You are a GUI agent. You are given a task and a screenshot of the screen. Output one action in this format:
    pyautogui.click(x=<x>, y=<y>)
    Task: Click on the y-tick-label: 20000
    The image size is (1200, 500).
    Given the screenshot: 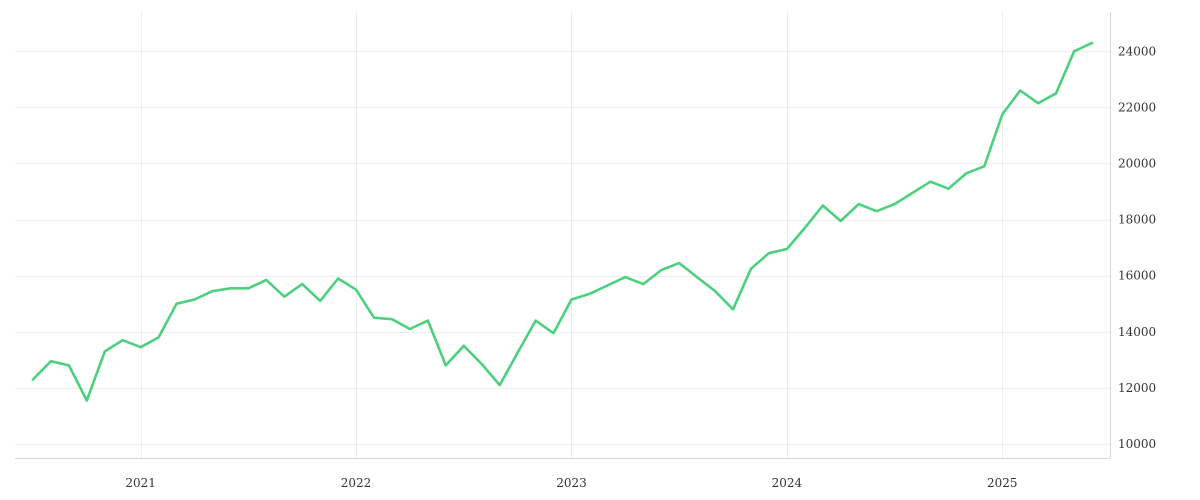 What is the action you would take?
    pyautogui.click(x=1137, y=163)
    